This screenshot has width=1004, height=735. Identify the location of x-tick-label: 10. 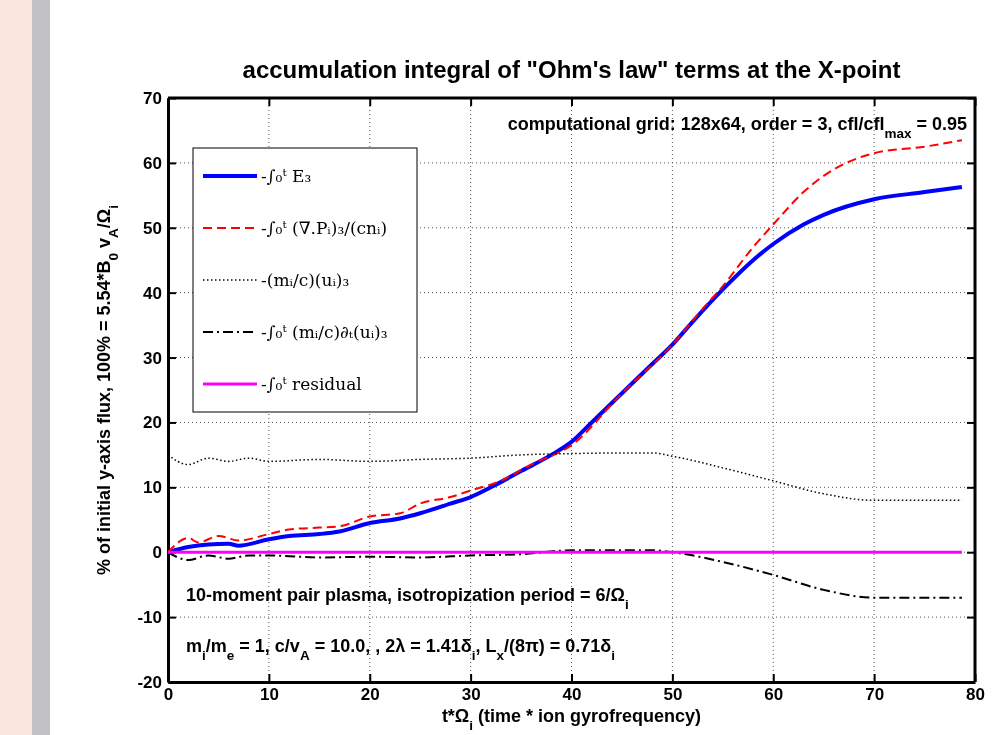
(269, 695).